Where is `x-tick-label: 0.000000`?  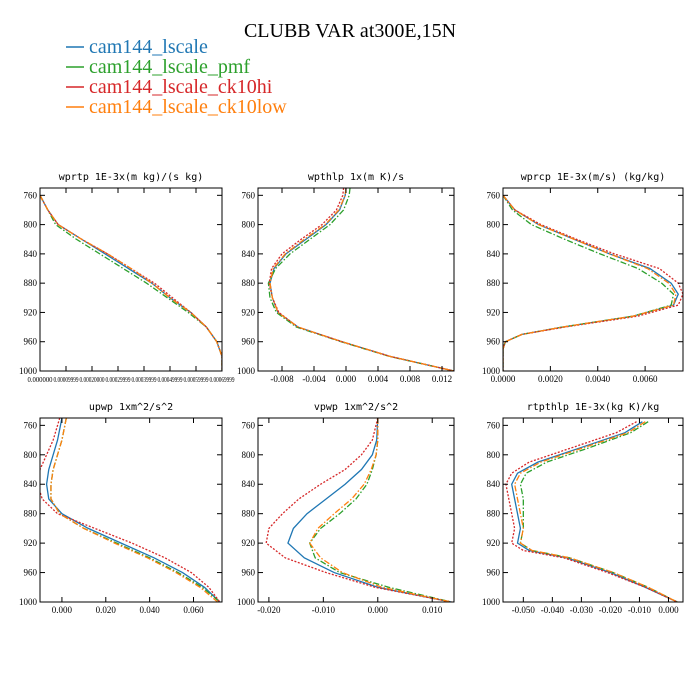
x-tick-label: 0.000000 is located at coordinates (40, 380).